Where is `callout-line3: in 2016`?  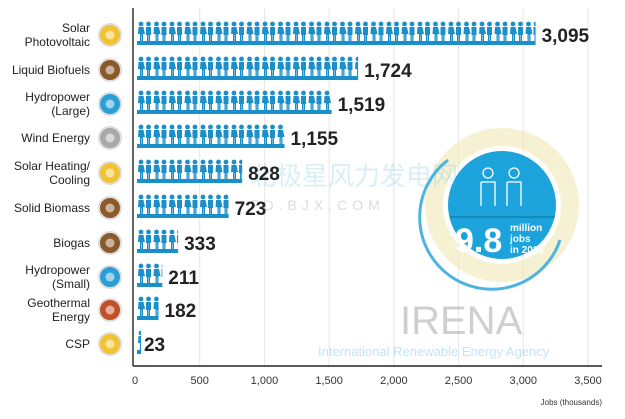
callout-line3: in 2016 is located at coordinates (527, 250).